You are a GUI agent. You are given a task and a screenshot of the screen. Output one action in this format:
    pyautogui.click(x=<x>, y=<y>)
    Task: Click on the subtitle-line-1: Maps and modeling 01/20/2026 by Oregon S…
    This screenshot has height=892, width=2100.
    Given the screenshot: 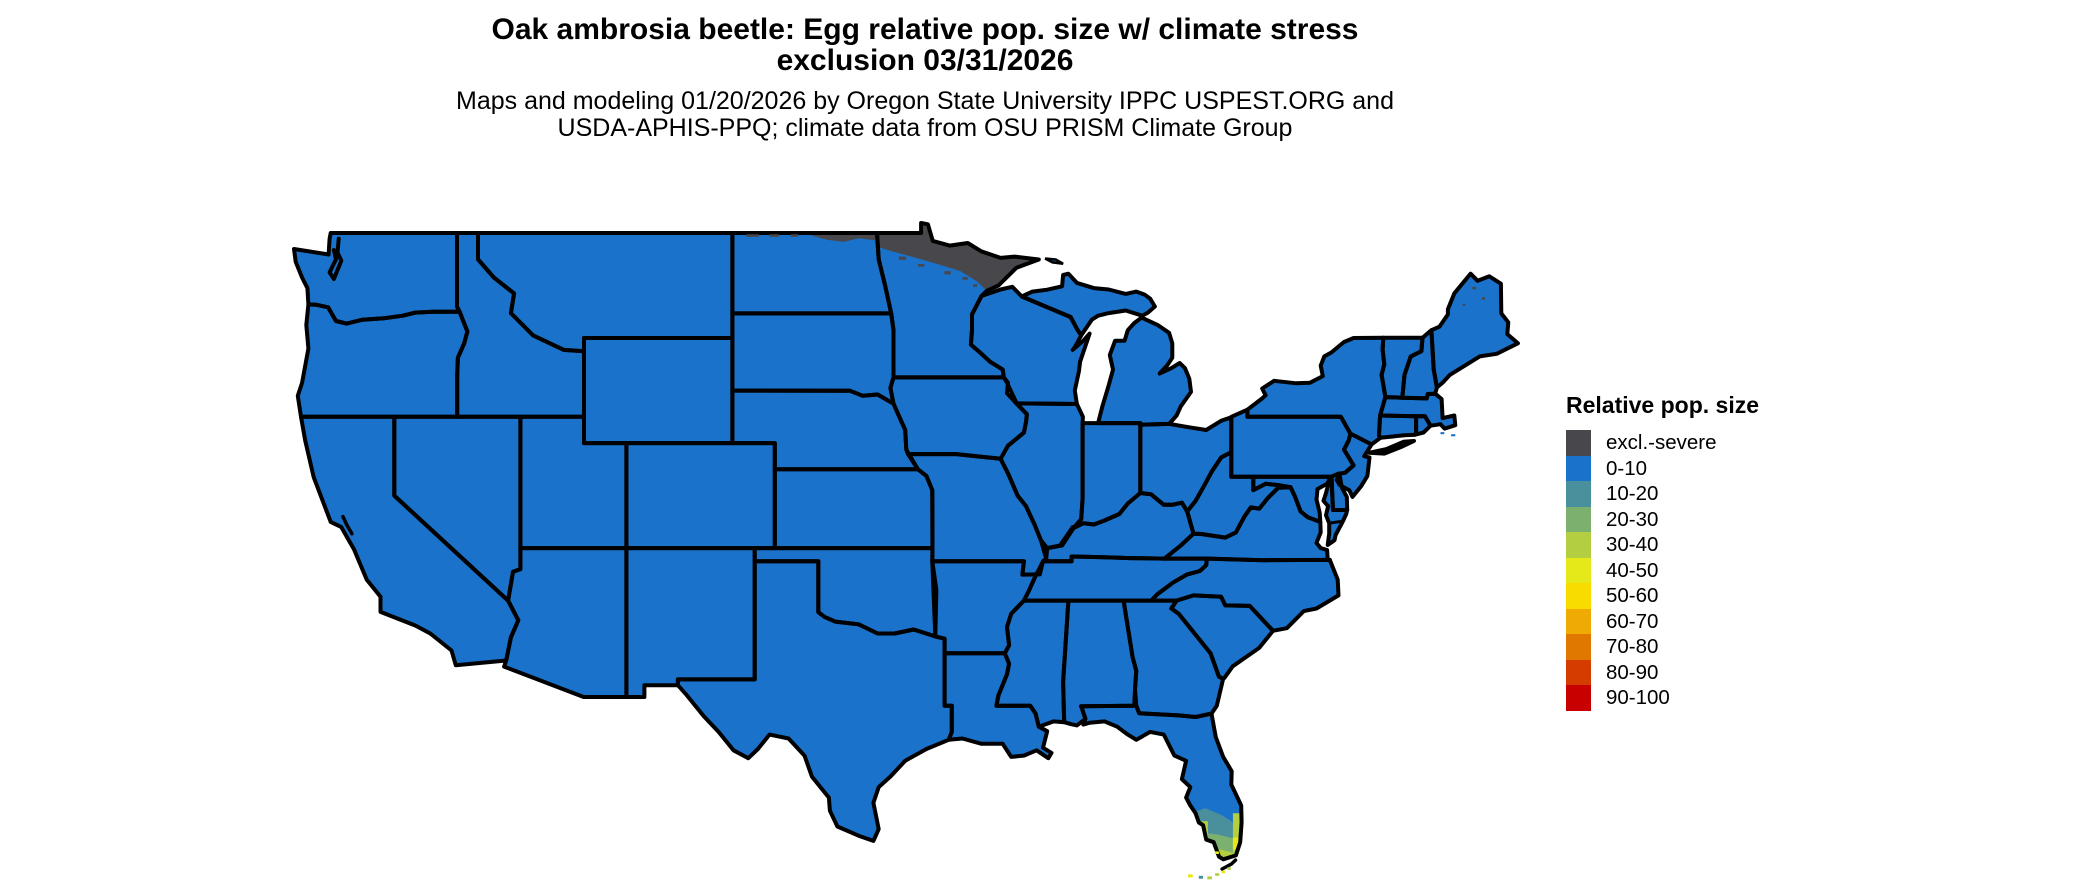 What is the action you would take?
    pyautogui.click(x=925, y=101)
    